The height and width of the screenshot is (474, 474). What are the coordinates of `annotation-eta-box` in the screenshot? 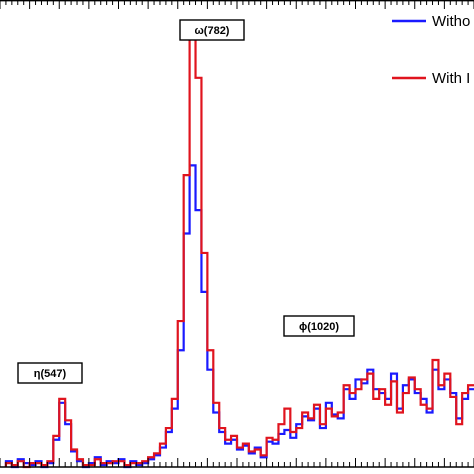 It's located at (50, 373).